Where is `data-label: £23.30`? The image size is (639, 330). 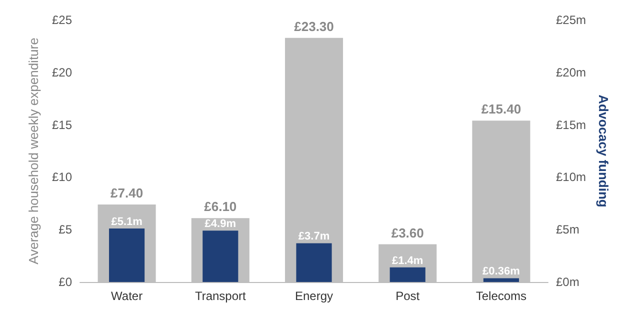 data-label: £23.30 is located at coordinates (314, 26).